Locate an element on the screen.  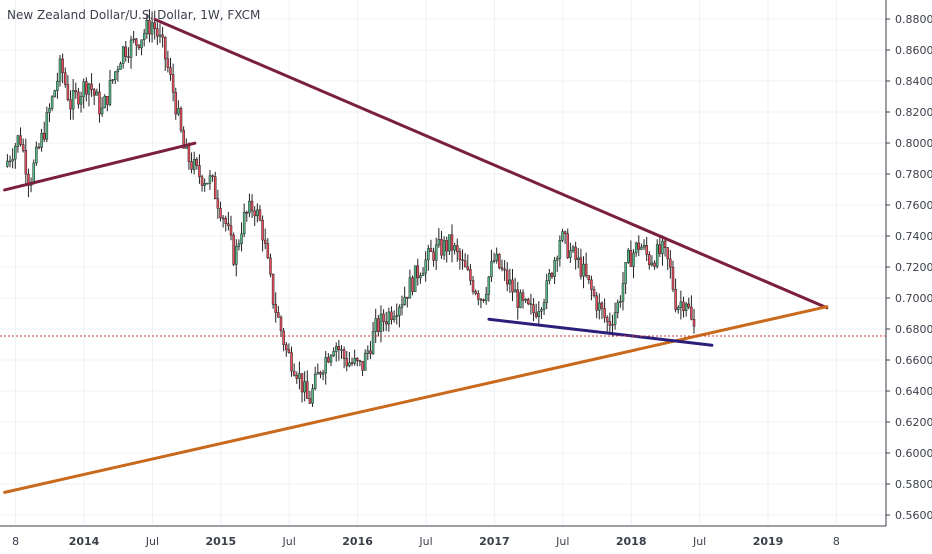
x-tick-label: 2016 is located at coordinates (357, 541).